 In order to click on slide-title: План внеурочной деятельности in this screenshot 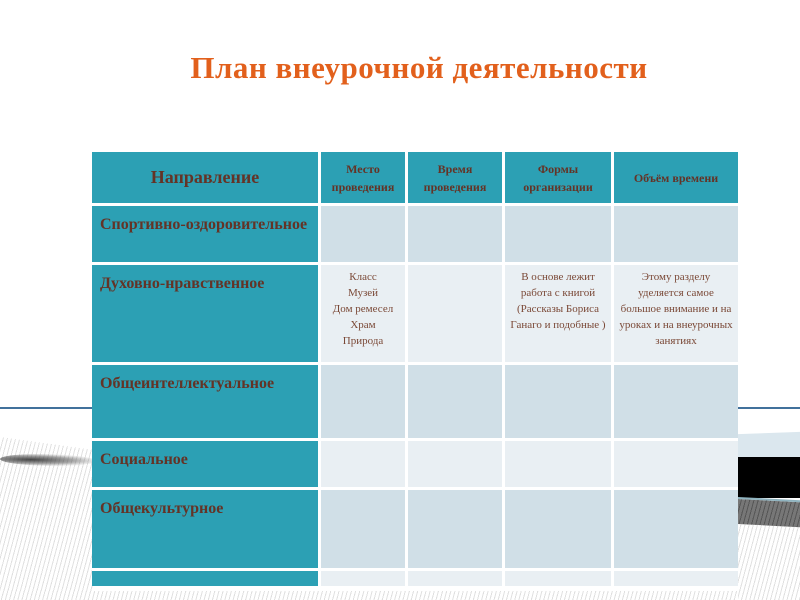, I will do `click(419, 67)`.